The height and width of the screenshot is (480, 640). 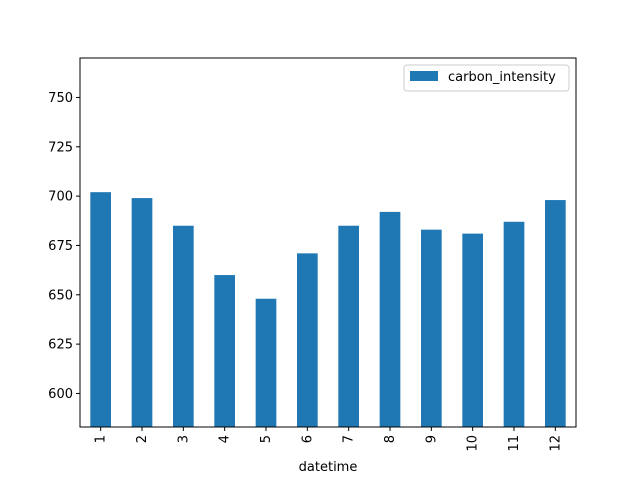 What do you see at coordinates (328, 467) in the screenshot?
I see `x-axis-label: datetime` at bounding box center [328, 467].